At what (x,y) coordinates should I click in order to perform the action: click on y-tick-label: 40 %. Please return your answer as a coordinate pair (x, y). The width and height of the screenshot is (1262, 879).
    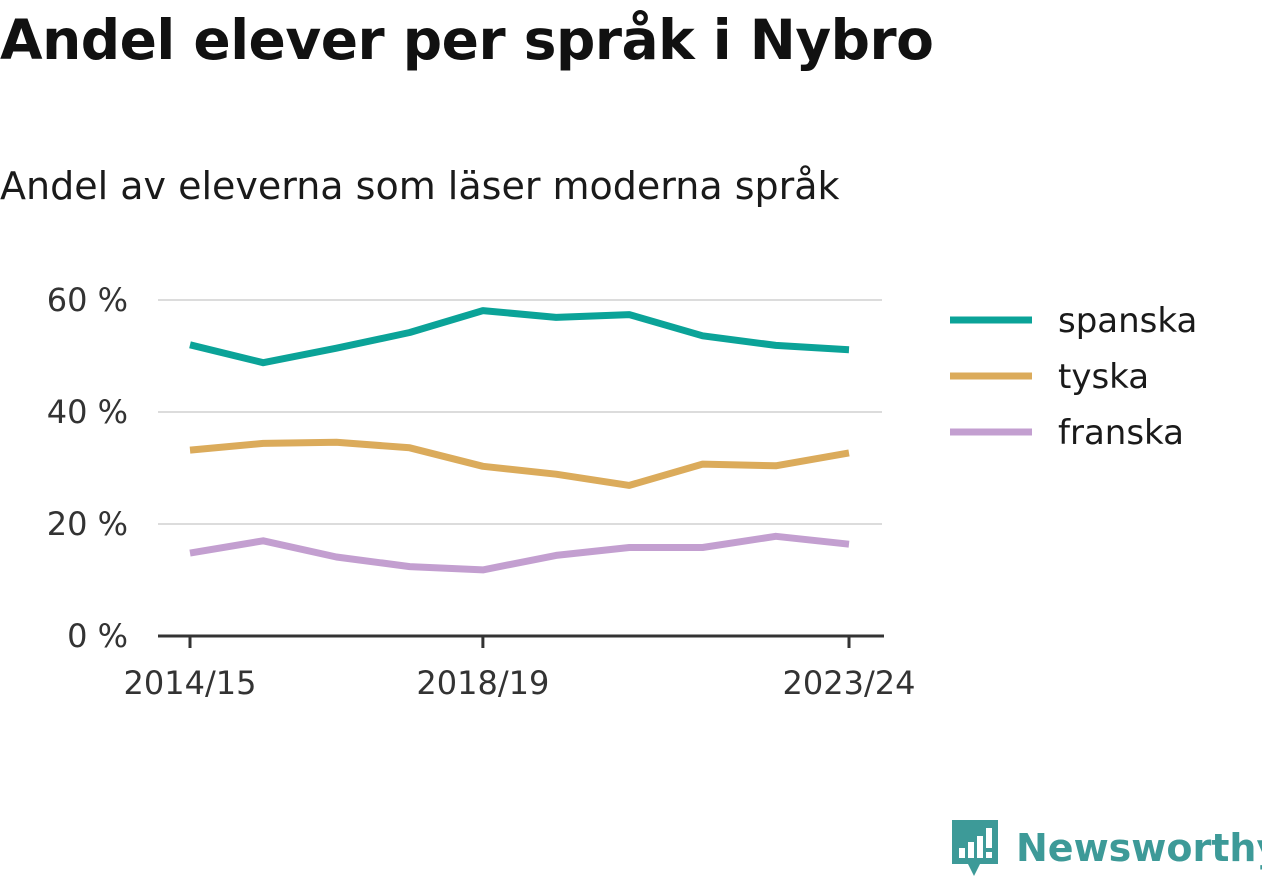
    Looking at the image, I should click on (87, 412).